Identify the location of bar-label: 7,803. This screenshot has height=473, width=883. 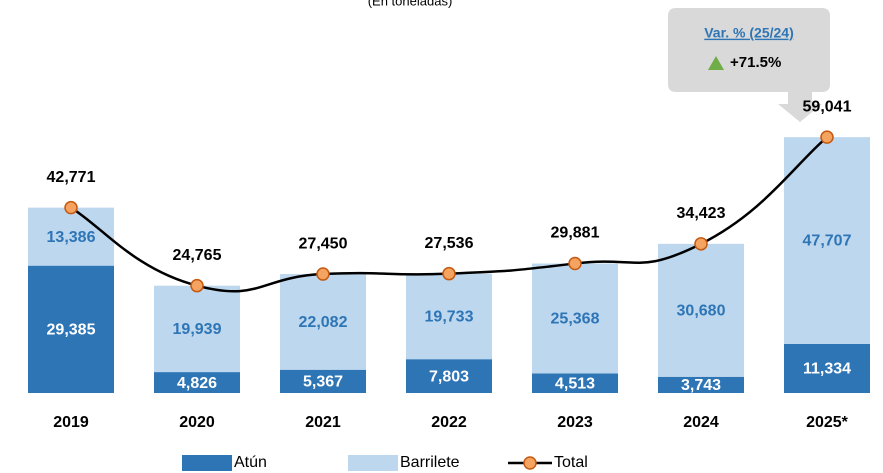
(449, 376).